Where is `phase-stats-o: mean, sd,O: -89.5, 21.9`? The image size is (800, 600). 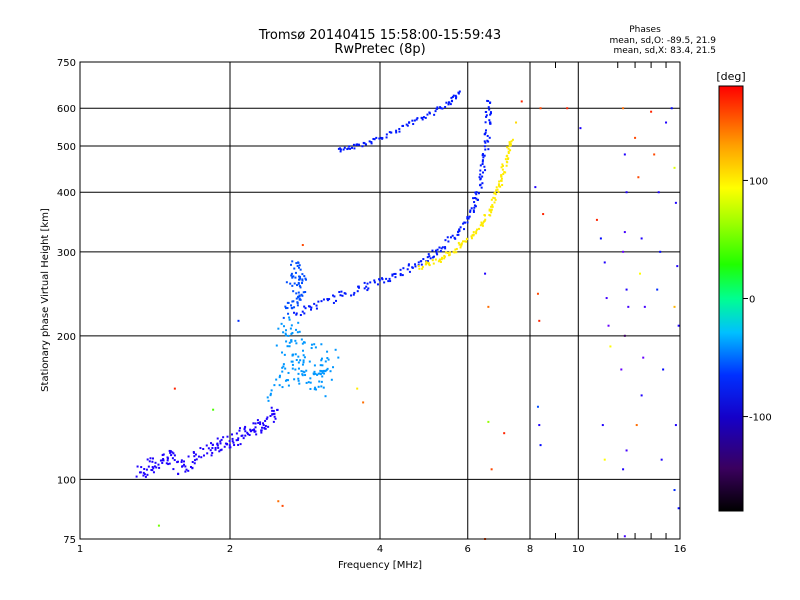 phase-stats-o: mean, sd,O: -89.5, 21.9 is located at coordinates (662, 41).